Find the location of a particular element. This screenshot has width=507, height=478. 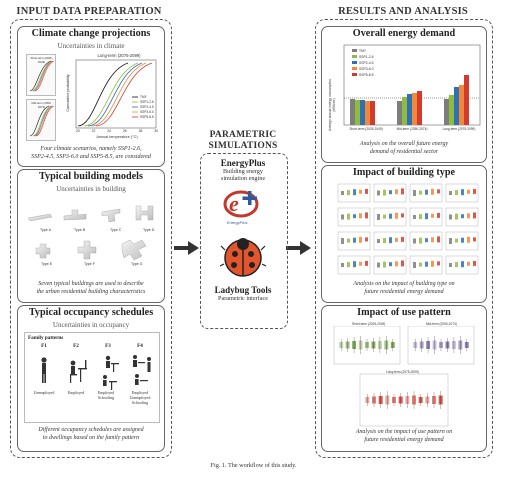

energyplus-sub1: Building energy is located at coordinates (243, 171).